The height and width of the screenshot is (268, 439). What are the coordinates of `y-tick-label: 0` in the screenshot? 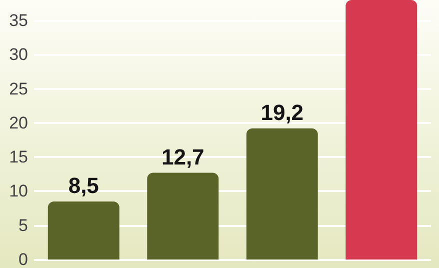 It's located at (23, 259).